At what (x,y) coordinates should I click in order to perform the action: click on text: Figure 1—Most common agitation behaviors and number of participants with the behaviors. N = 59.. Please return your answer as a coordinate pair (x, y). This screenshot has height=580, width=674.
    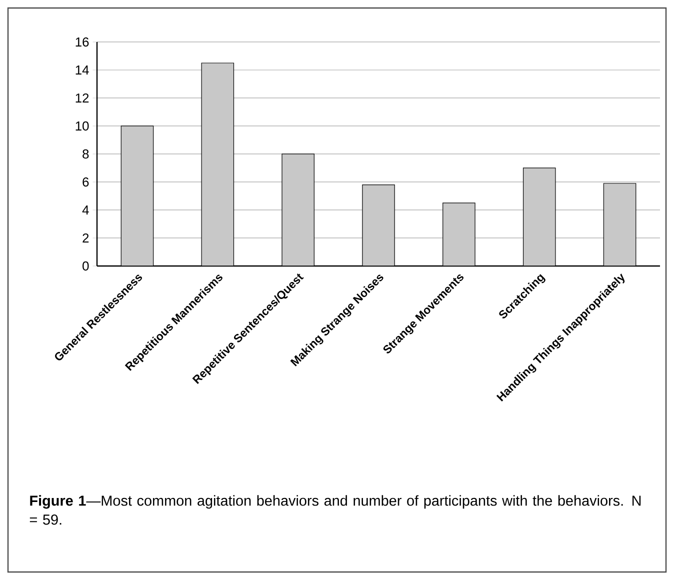
    Looking at the image, I should click on (335, 510).